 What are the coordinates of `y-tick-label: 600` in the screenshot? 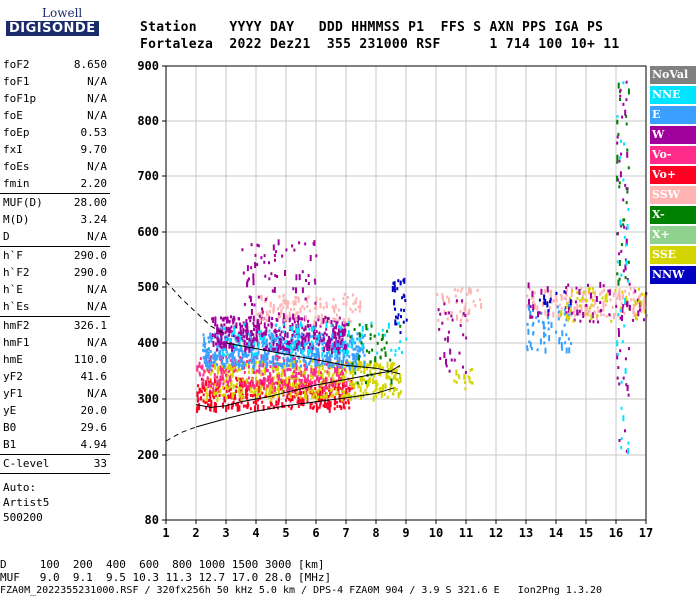 It's located at (148, 232).